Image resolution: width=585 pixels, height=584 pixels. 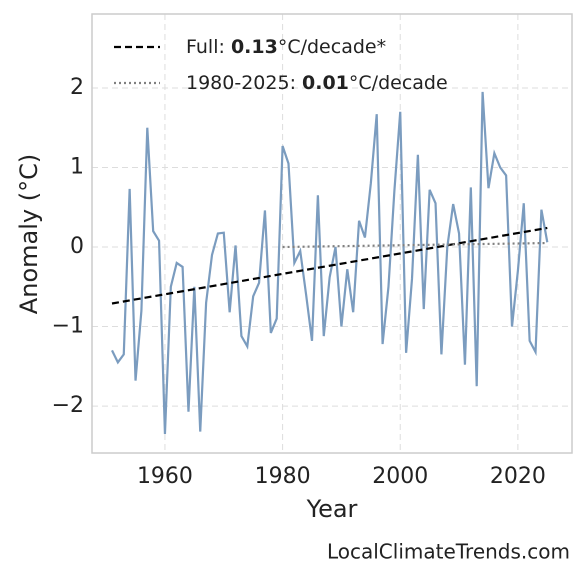 I want to click on legend-suffix: °C/decade, so click(x=398, y=83).